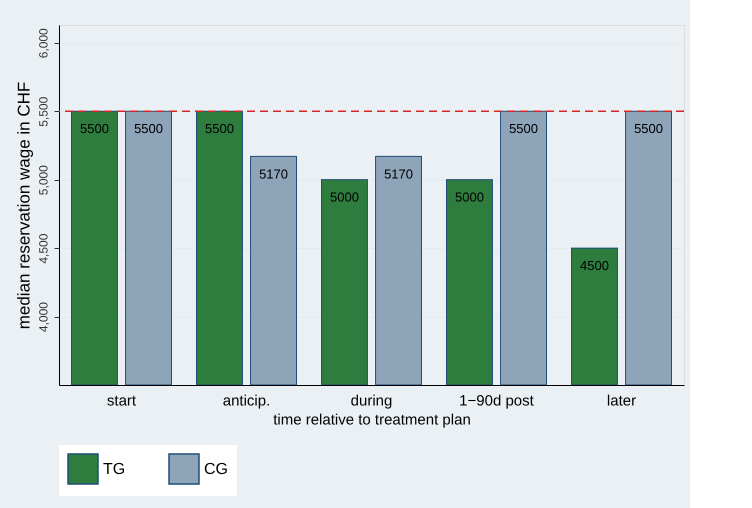  I want to click on y-tick-label: 4,000, so click(43, 317).